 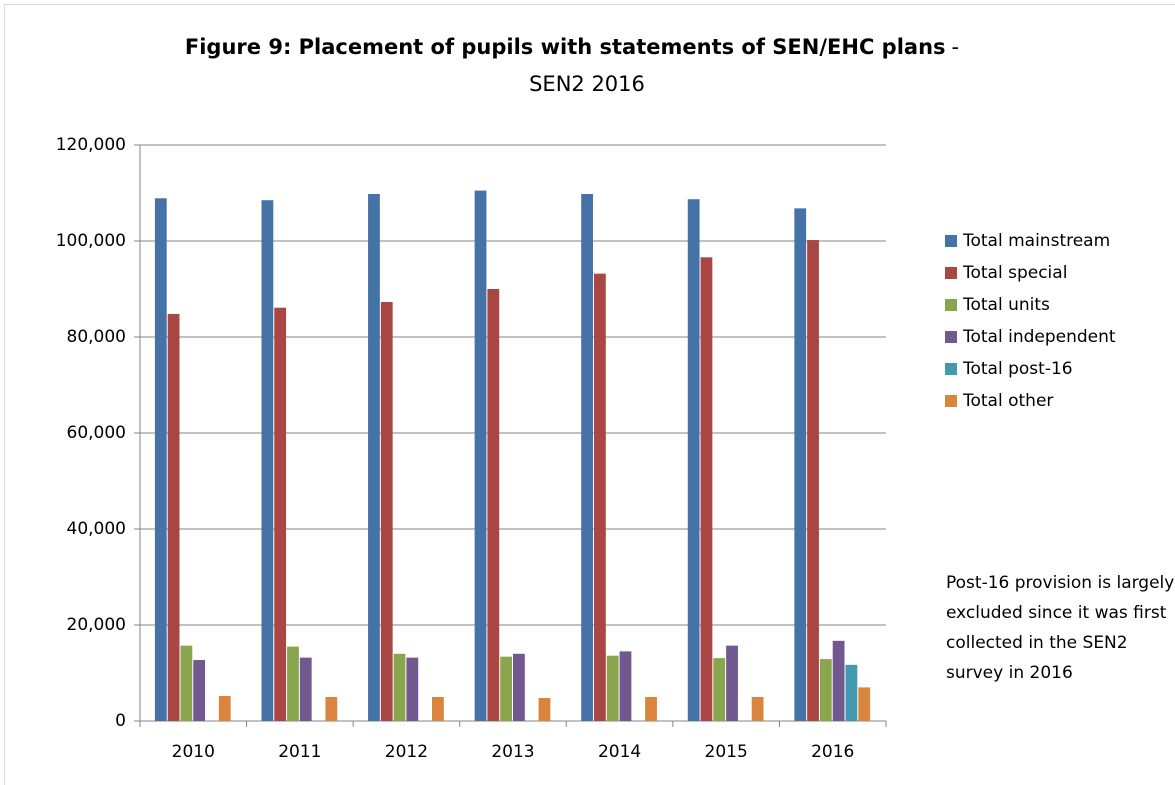 I want to click on legend-label: Total independent, so click(x=1039, y=337).